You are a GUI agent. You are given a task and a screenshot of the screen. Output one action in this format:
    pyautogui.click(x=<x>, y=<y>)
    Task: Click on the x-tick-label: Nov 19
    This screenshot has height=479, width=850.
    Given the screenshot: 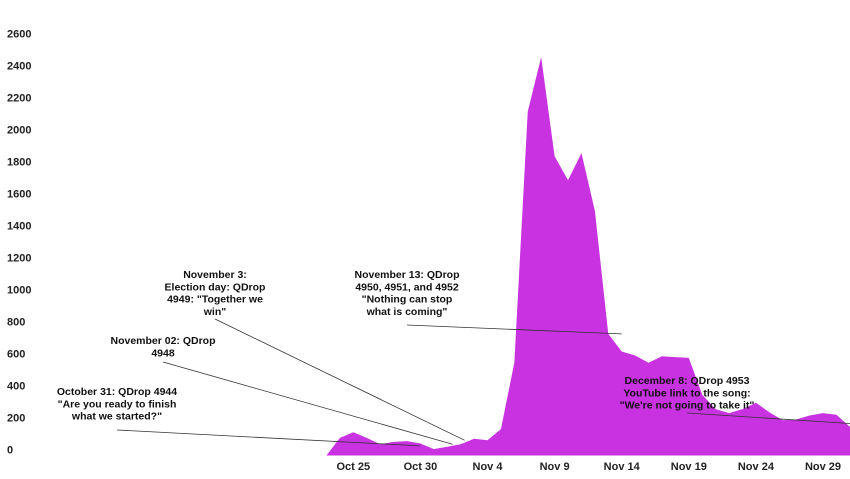 What is the action you would take?
    pyautogui.click(x=689, y=467)
    